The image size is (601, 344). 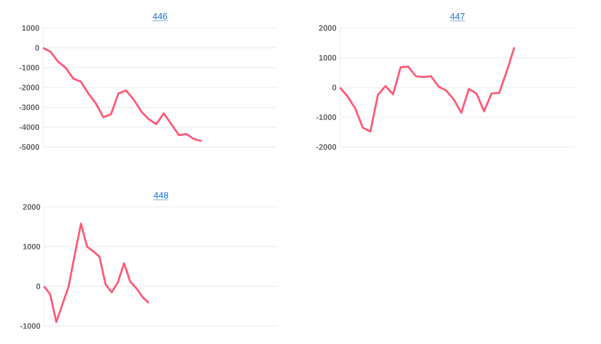 What do you see at coordinates (457, 16) in the screenshot?
I see `chart-title: 447` at bounding box center [457, 16].